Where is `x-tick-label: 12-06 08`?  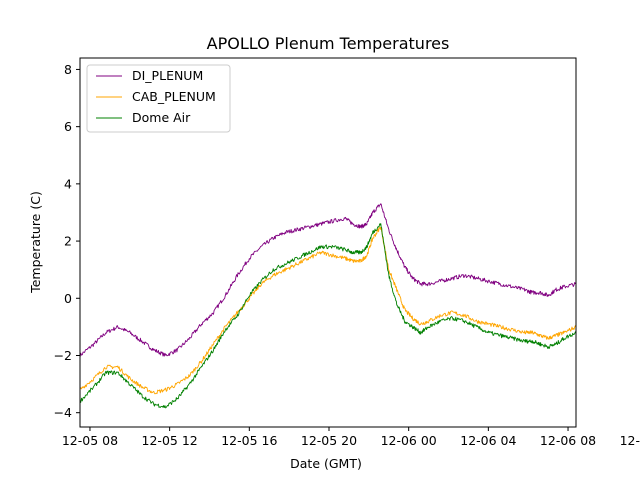 x-tick-label: 12-06 08 is located at coordinates (568, 440).